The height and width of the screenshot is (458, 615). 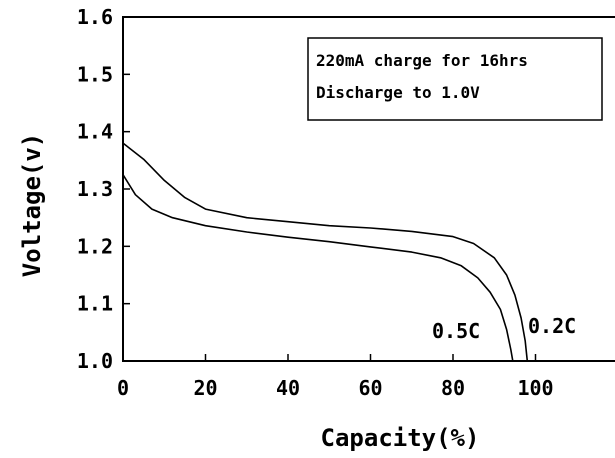 I want to click on x-tick-label: 0, so click(x=123, y=388).